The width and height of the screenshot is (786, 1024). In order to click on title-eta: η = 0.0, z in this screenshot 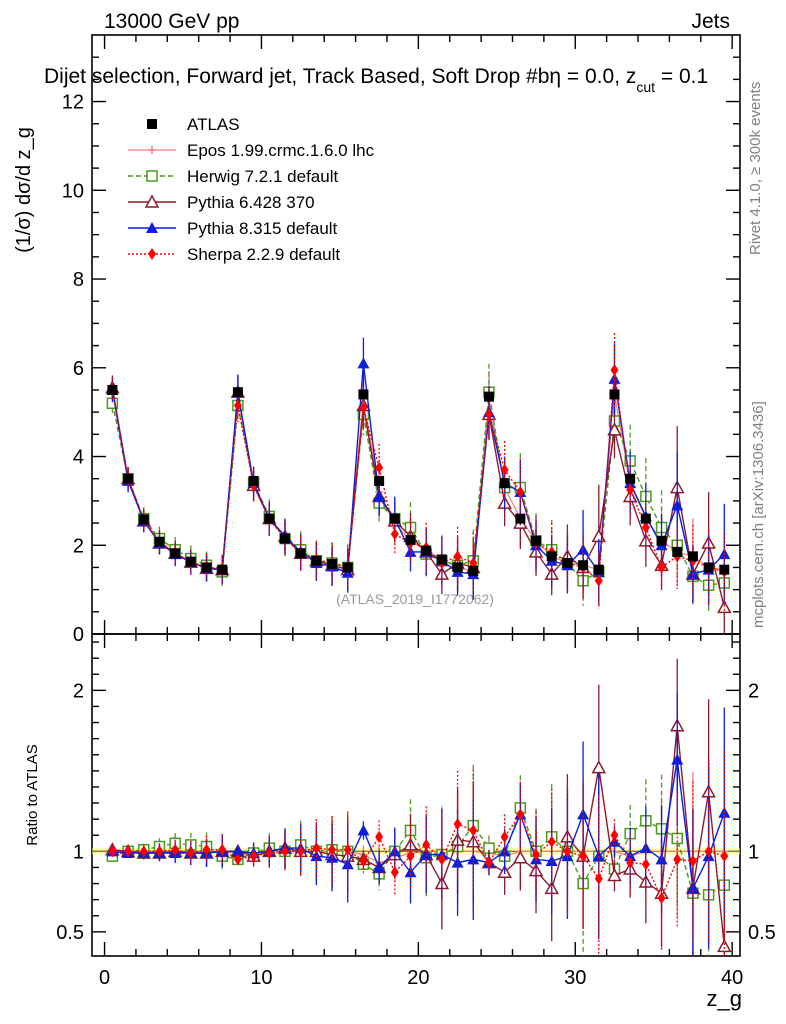, I will do `click(592, 76)`.